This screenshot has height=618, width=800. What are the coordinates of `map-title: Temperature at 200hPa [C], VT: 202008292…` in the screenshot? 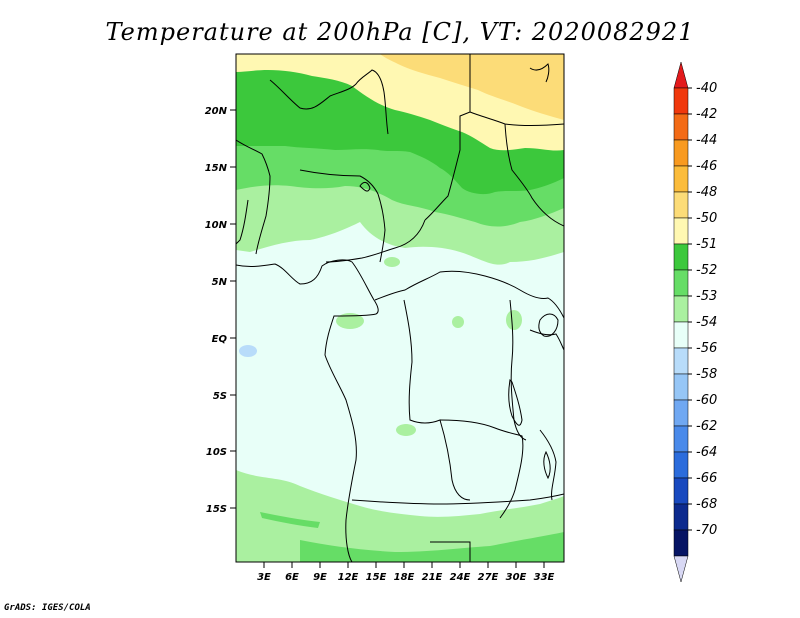 It's located at (400, 32).